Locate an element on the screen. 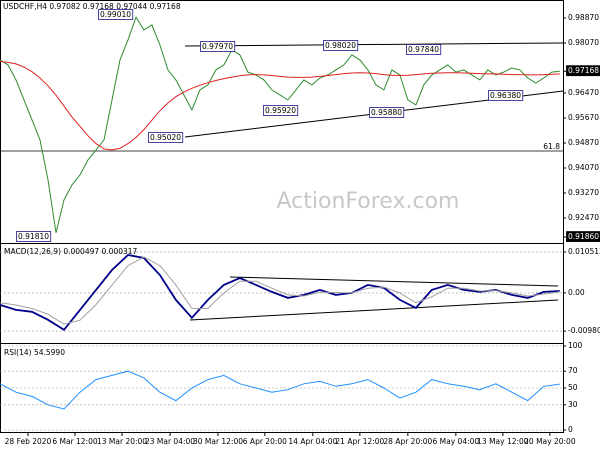  x-tick-label: 6 May 04:00 is located at coordinates (456, 441).